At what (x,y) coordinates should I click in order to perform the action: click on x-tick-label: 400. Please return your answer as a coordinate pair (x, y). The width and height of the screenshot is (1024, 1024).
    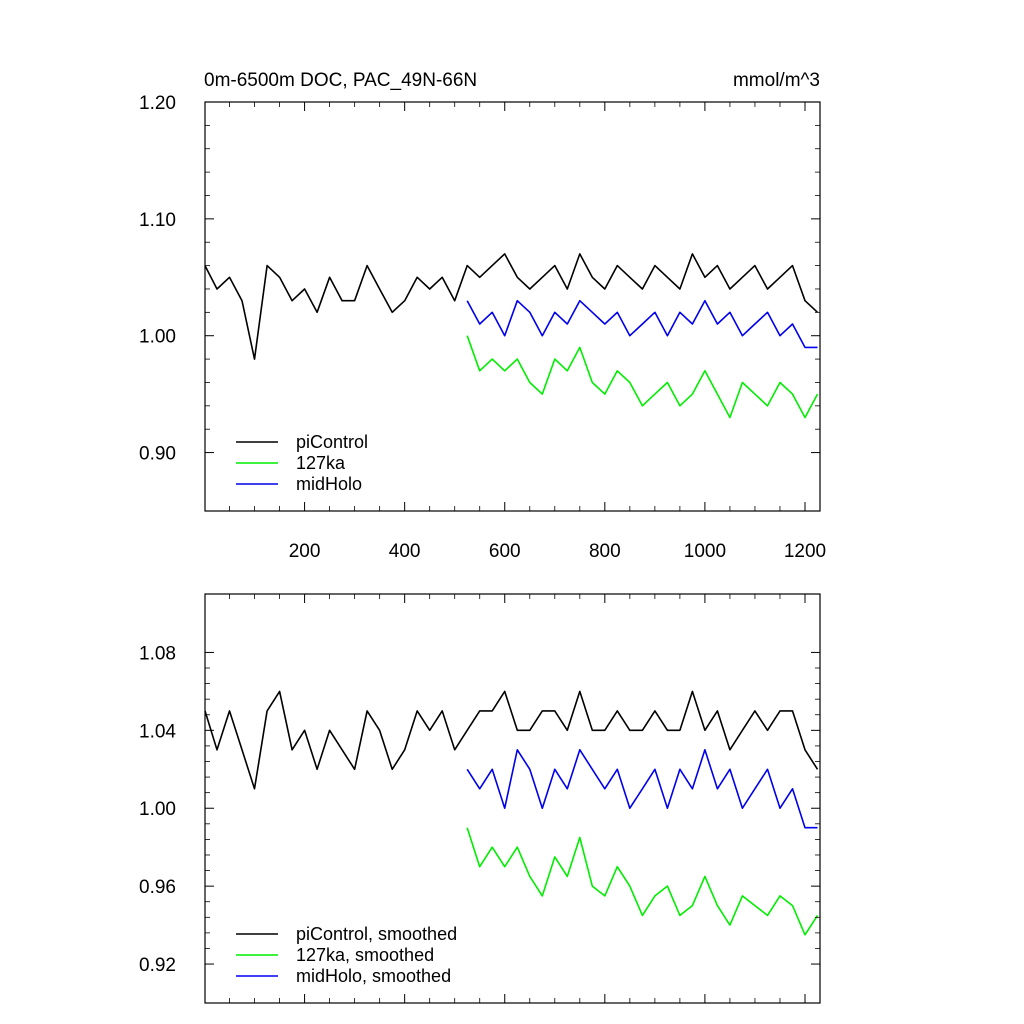
    Looking at the image, I should click on (405, 551).